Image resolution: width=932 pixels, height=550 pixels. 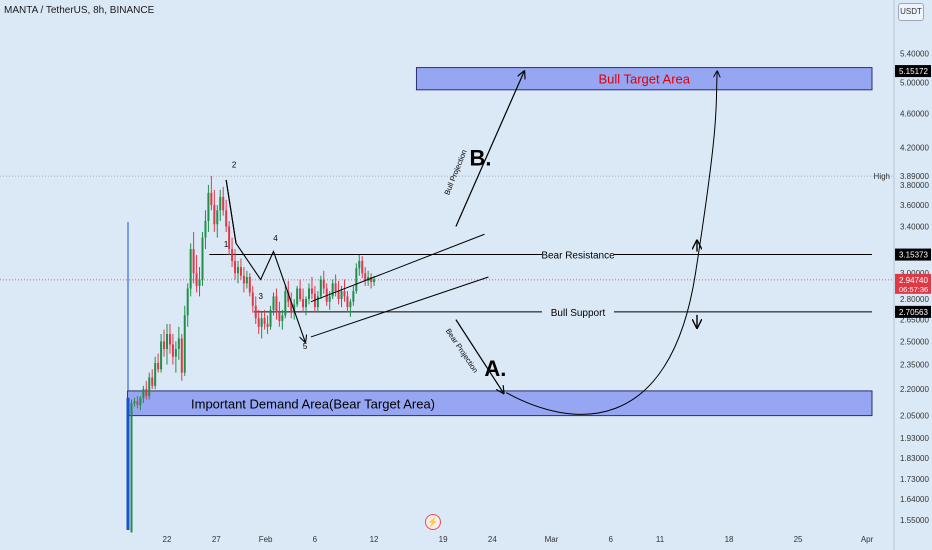 What do you see at coordinates (911, 12) in the screenshot?
I see `currency-button: USDT` at bounding box center [911, 12].